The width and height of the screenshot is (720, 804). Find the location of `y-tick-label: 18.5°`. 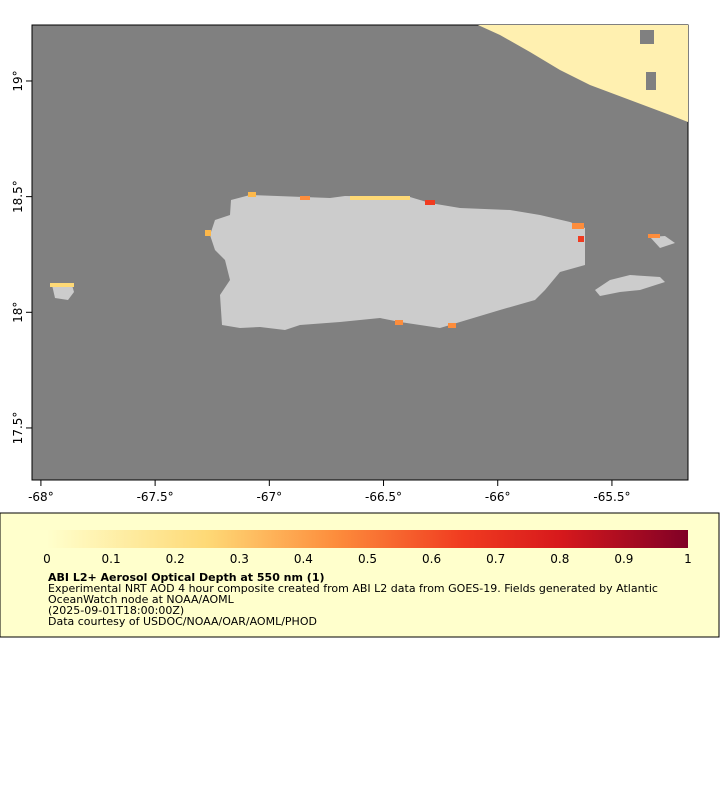

y-tick-label: 18.5° is located at coordinates (18, 196).